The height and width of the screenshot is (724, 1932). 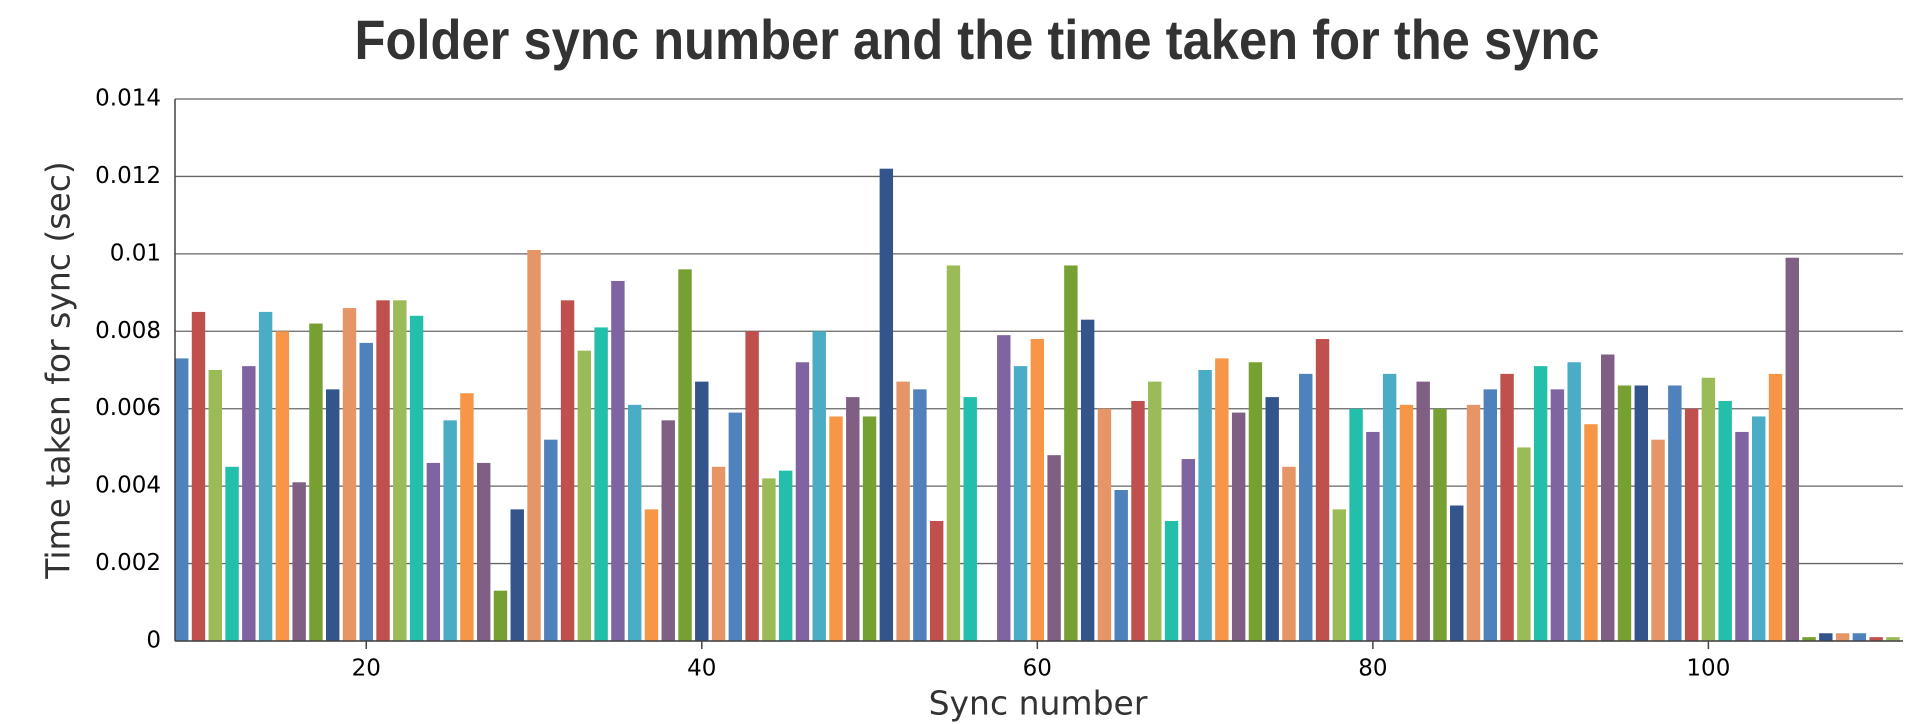 I want to click on x-tick-label: 100, so click(x=1708, y=669).